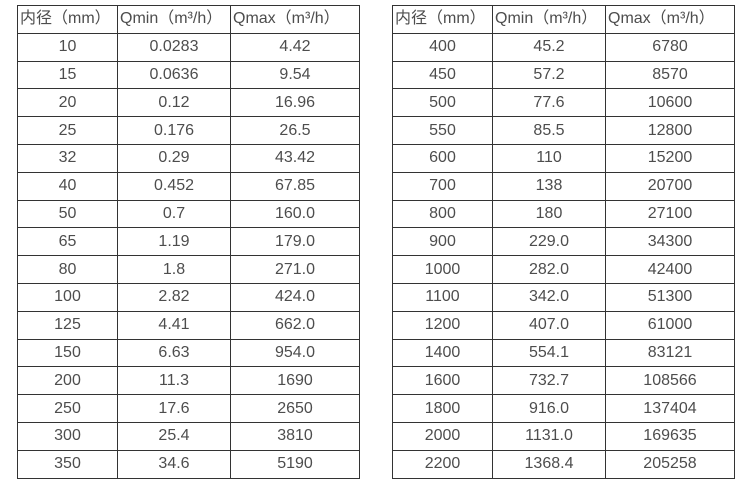  Describe the element at coordinates (295, 75) in the screenshot. I see `cell-qmax: 9.54` at that location.